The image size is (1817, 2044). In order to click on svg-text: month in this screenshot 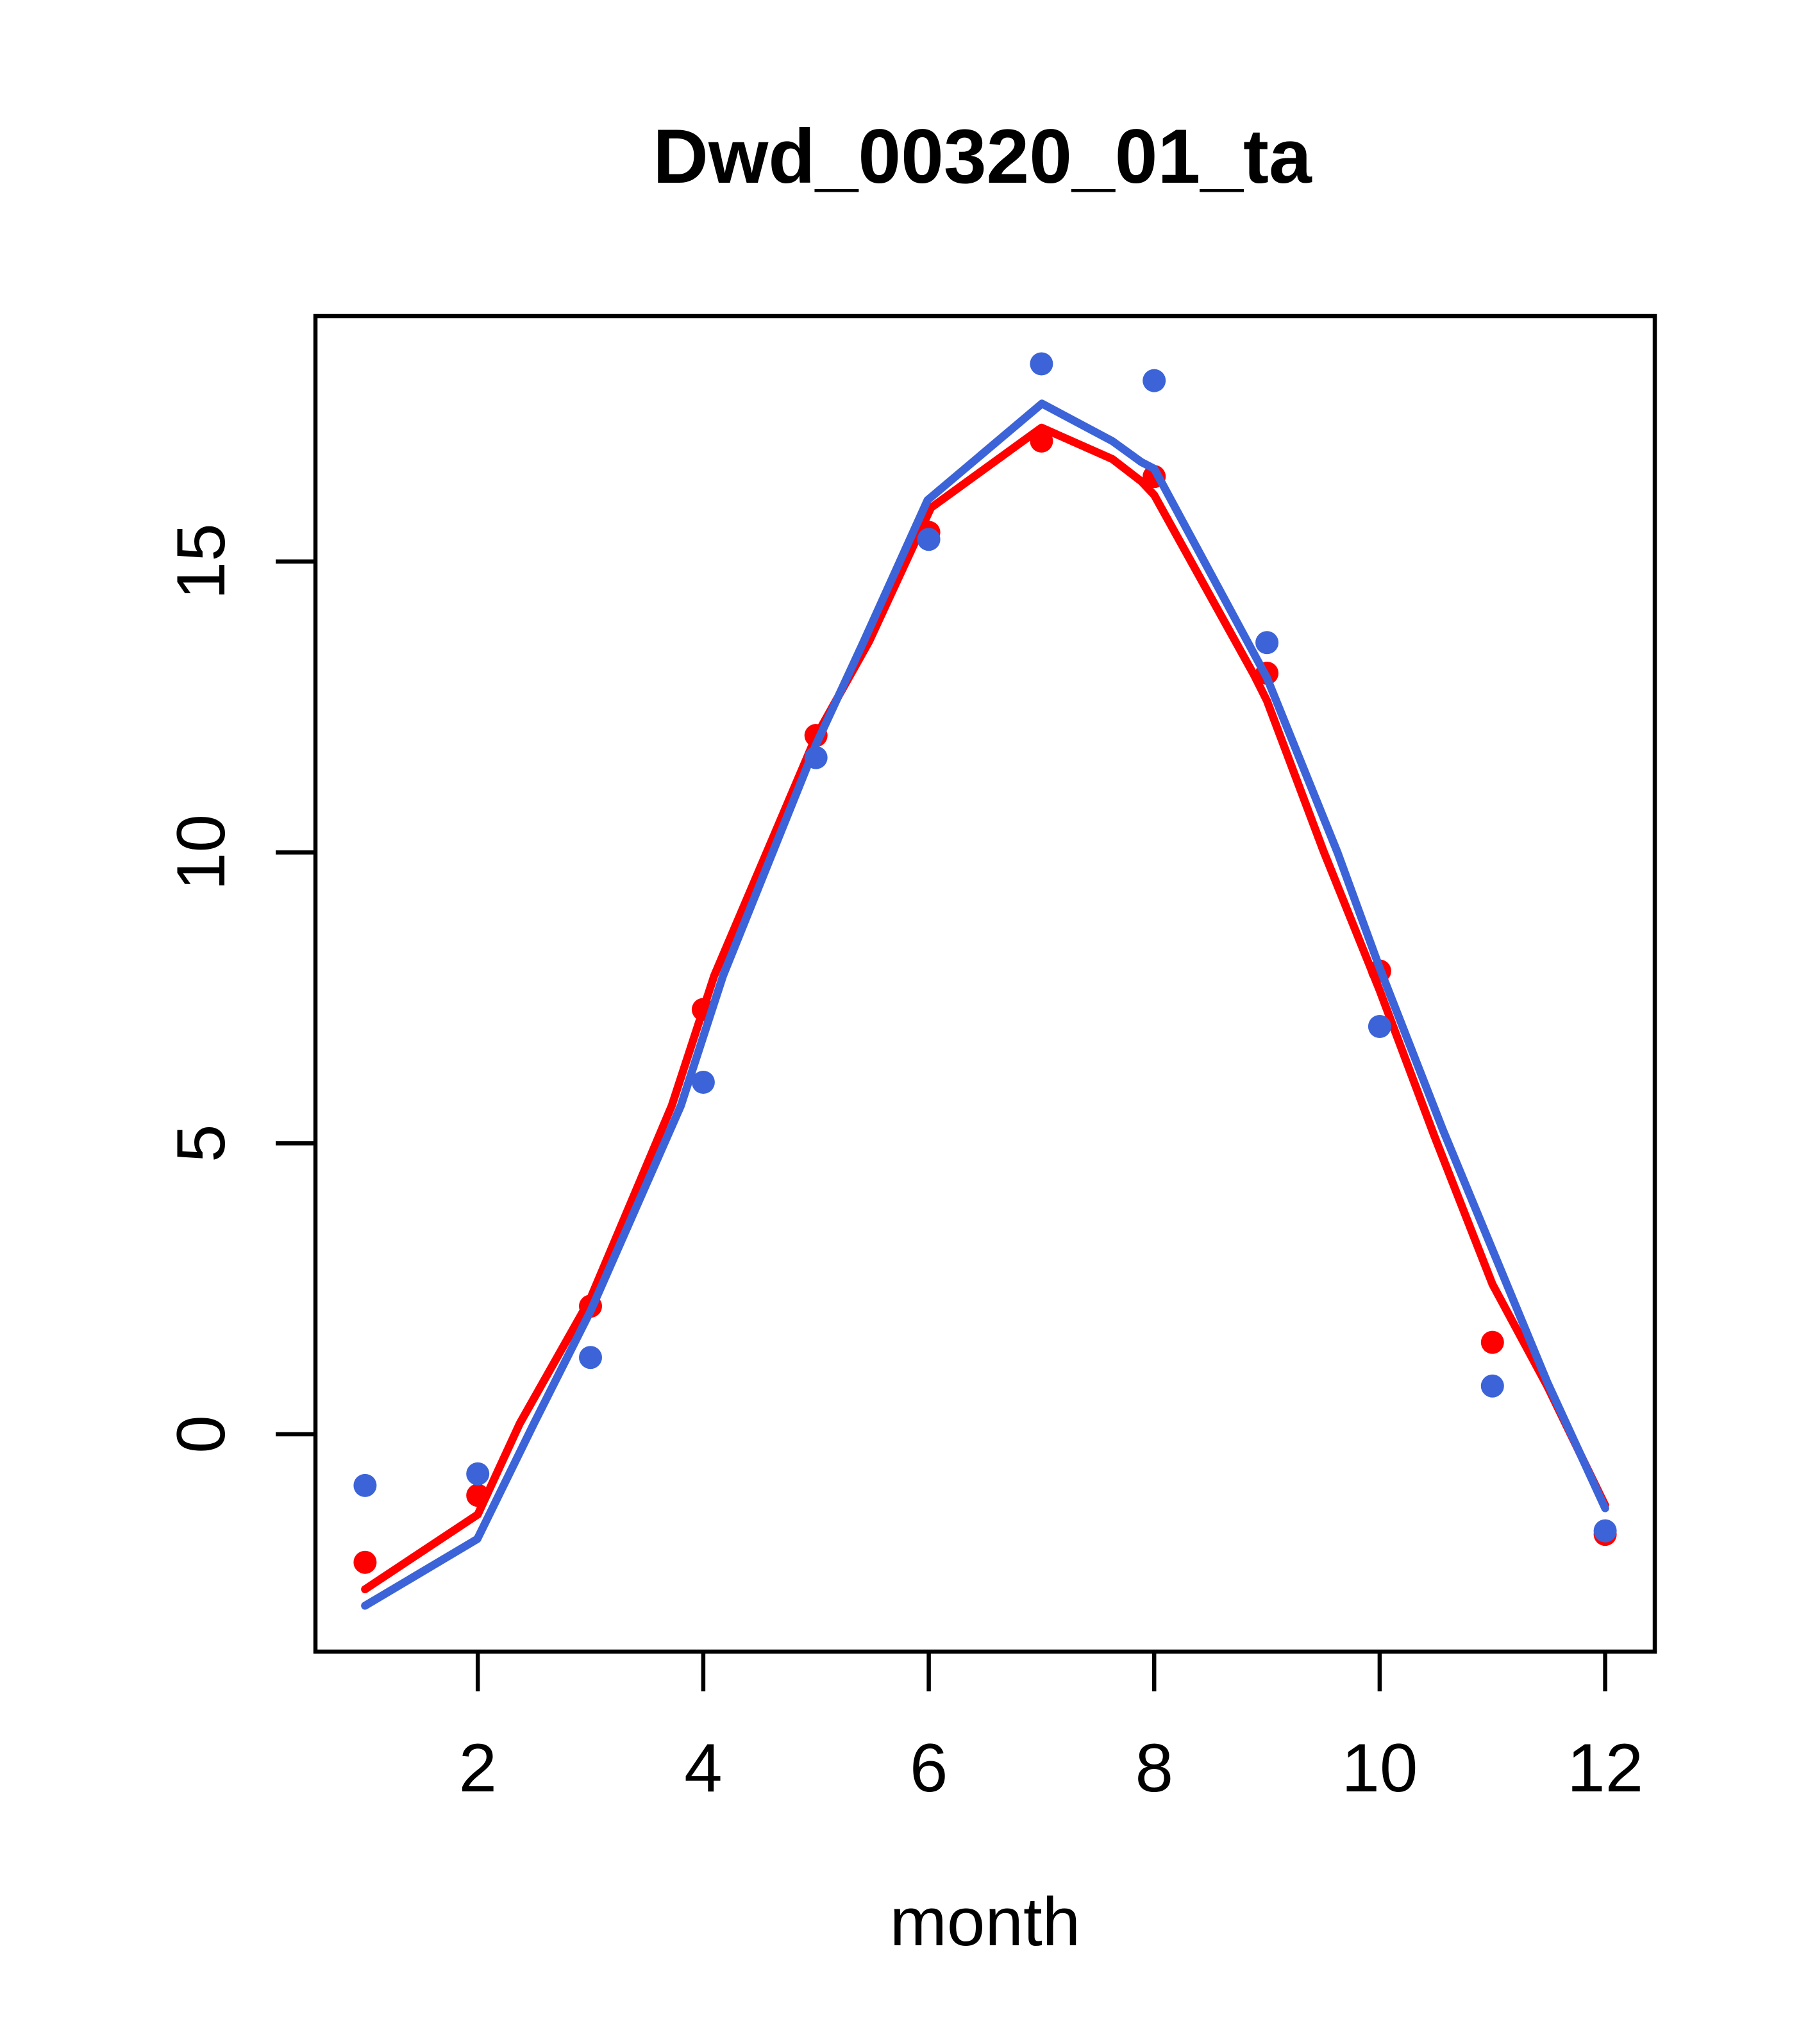, I will do `click(985, 1921)`.